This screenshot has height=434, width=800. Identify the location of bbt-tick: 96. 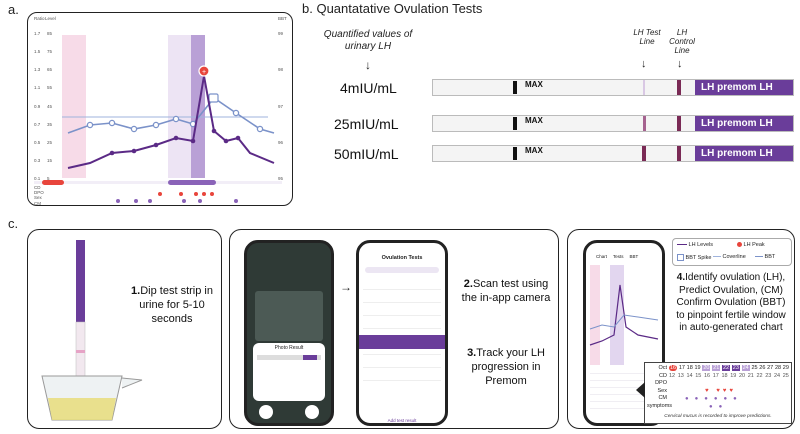
(281, 142).